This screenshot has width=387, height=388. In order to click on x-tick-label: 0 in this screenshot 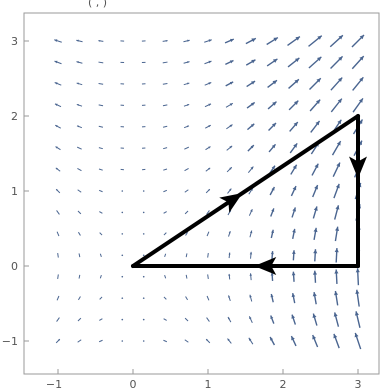, I will do `click(133, 383)`.